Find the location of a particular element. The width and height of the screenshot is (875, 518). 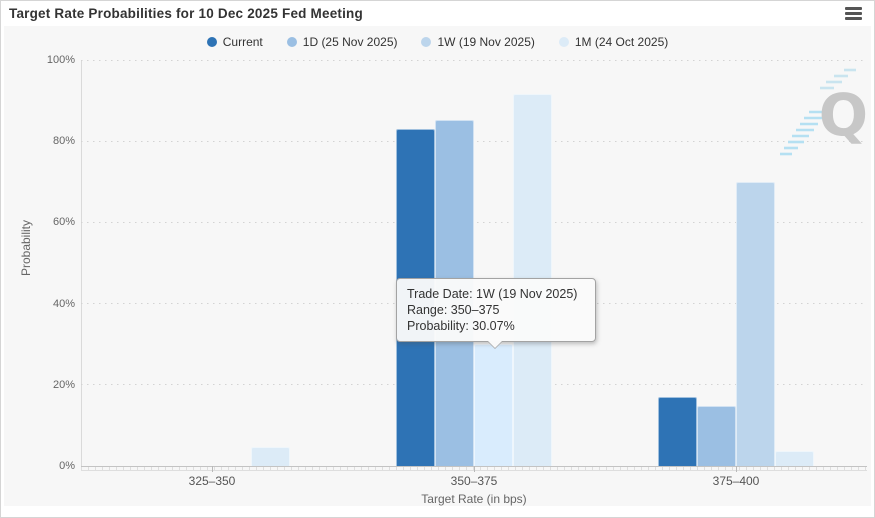

watermark-hatch-icon is located at coordinates (818, 112).